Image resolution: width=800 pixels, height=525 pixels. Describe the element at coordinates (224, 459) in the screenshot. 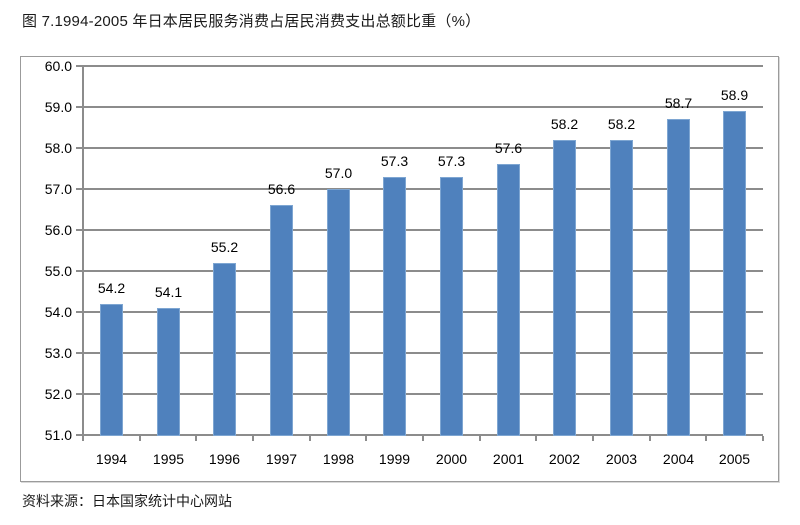

I see `x-axis-tick-label: 1996` at that location.